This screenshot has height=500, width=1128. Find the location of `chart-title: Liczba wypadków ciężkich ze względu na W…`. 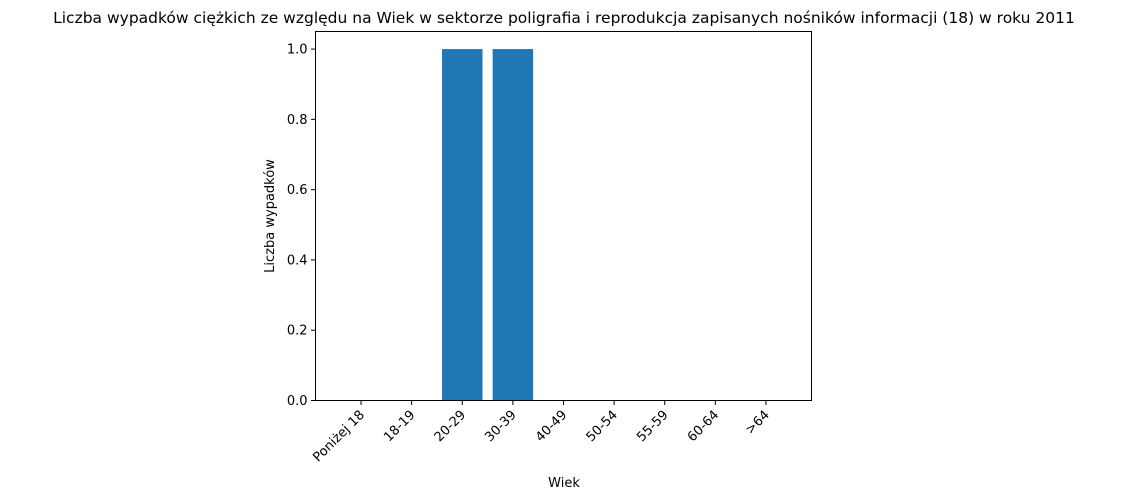

chart-title: Liczba wypadków ciężkich ze względu na W… is located at coordinates (564, 18).